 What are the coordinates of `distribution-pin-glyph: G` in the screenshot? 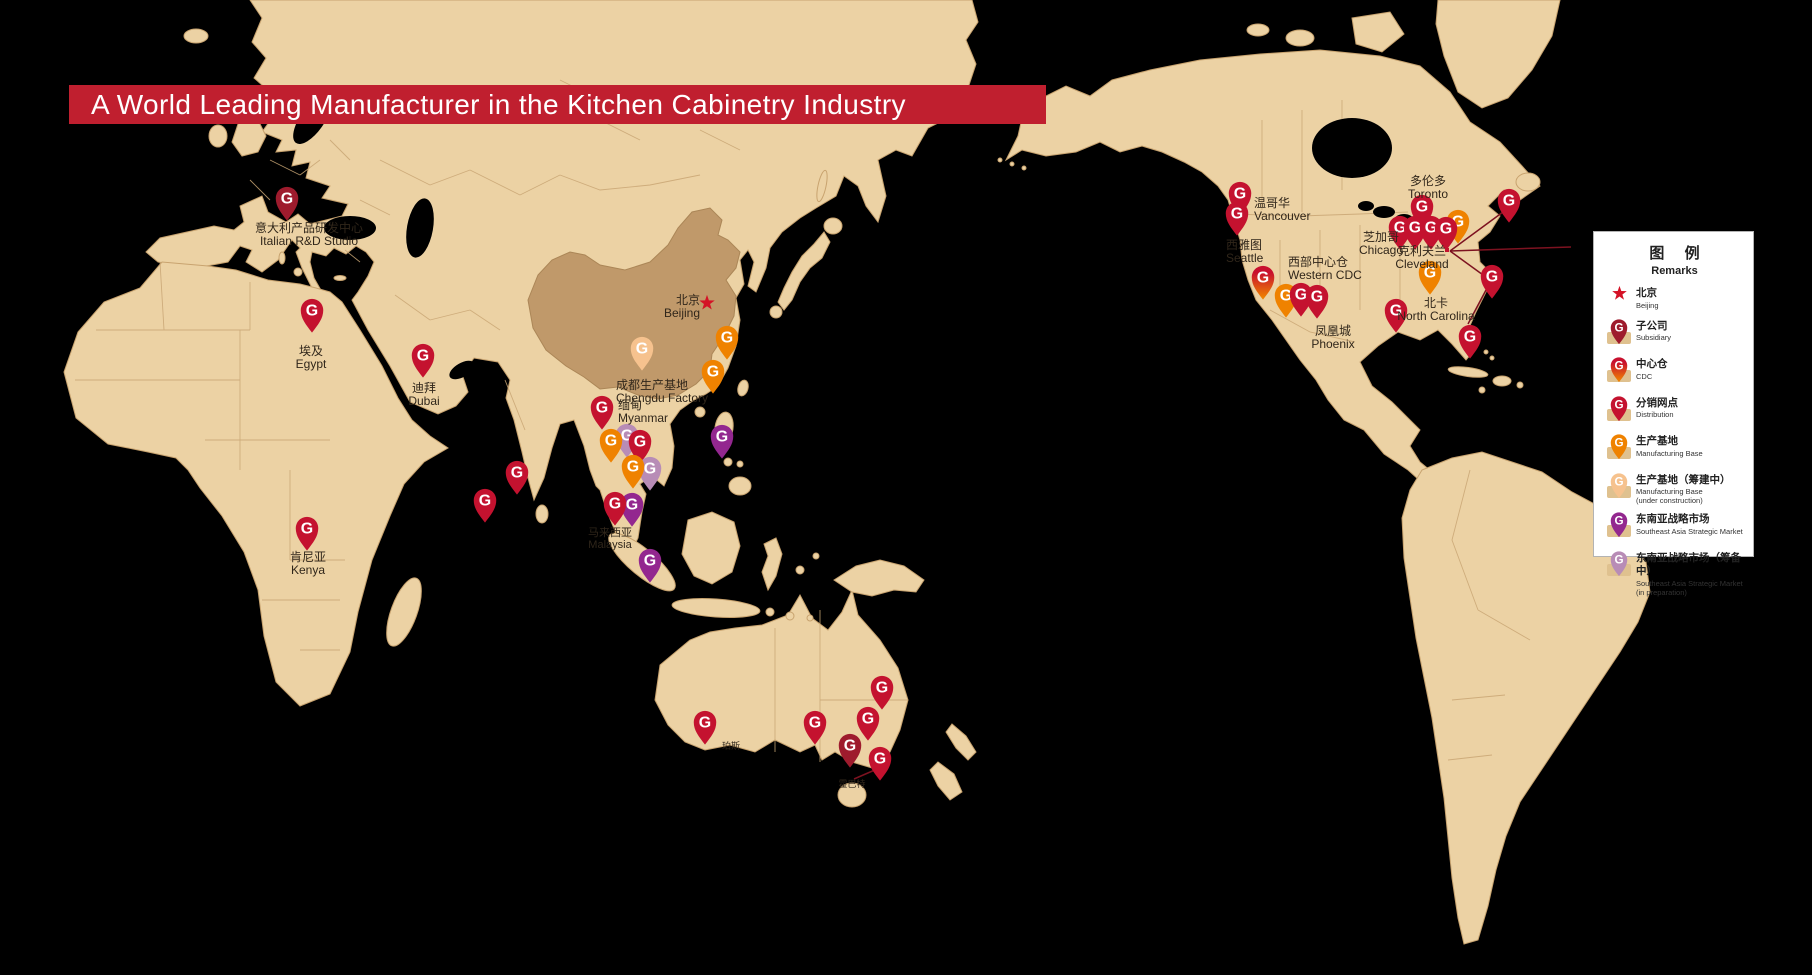 It's located at (1619, 411).